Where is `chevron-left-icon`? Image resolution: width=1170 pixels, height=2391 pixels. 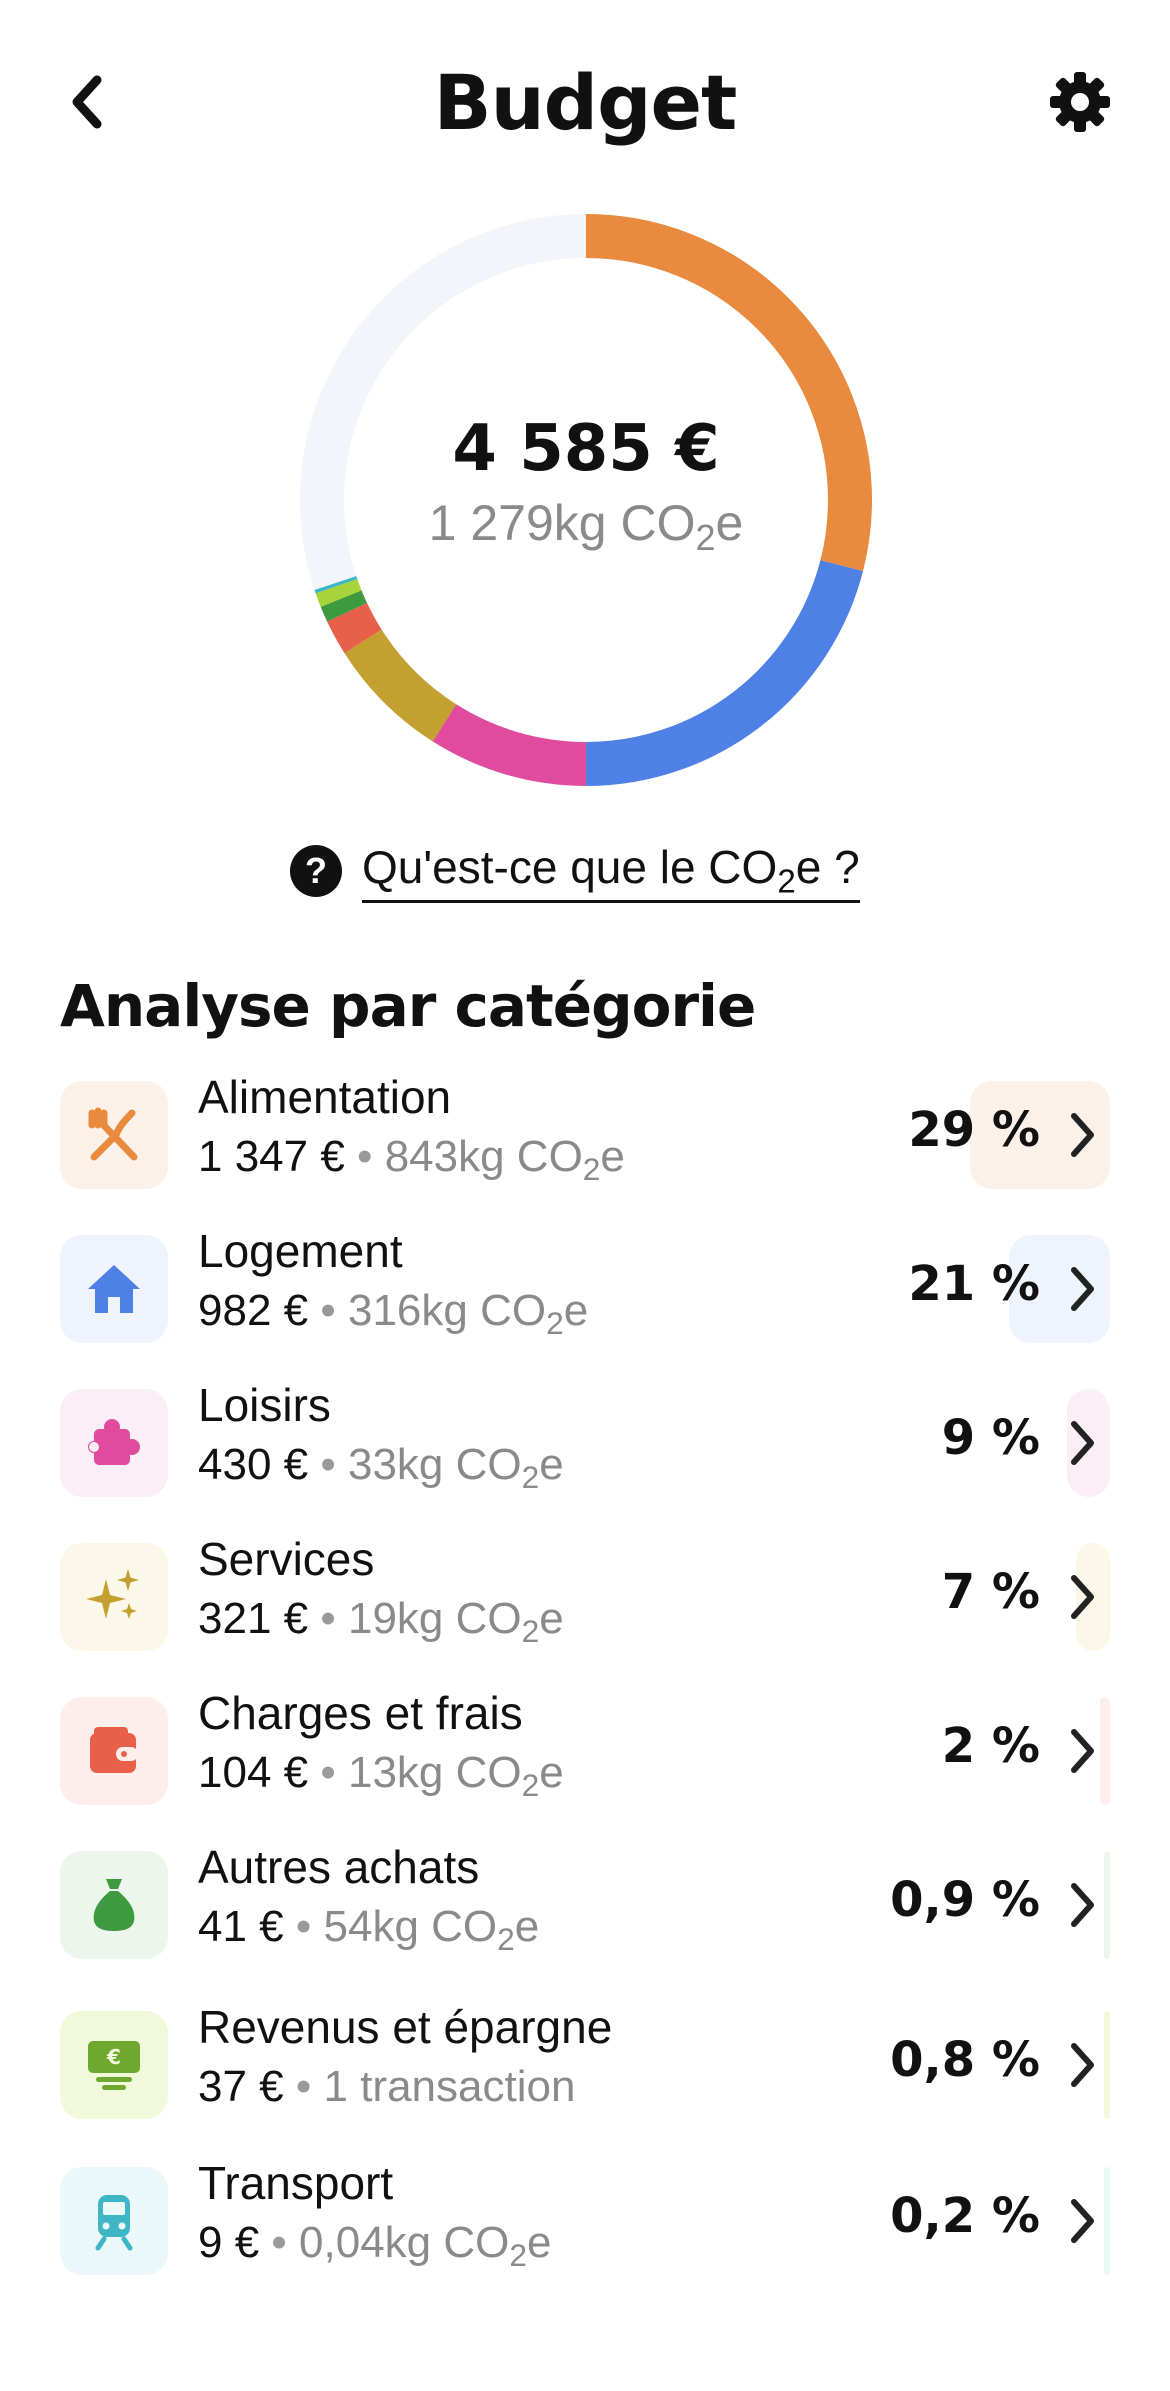
chevron-left-icon is located at coordinates (87, 102).